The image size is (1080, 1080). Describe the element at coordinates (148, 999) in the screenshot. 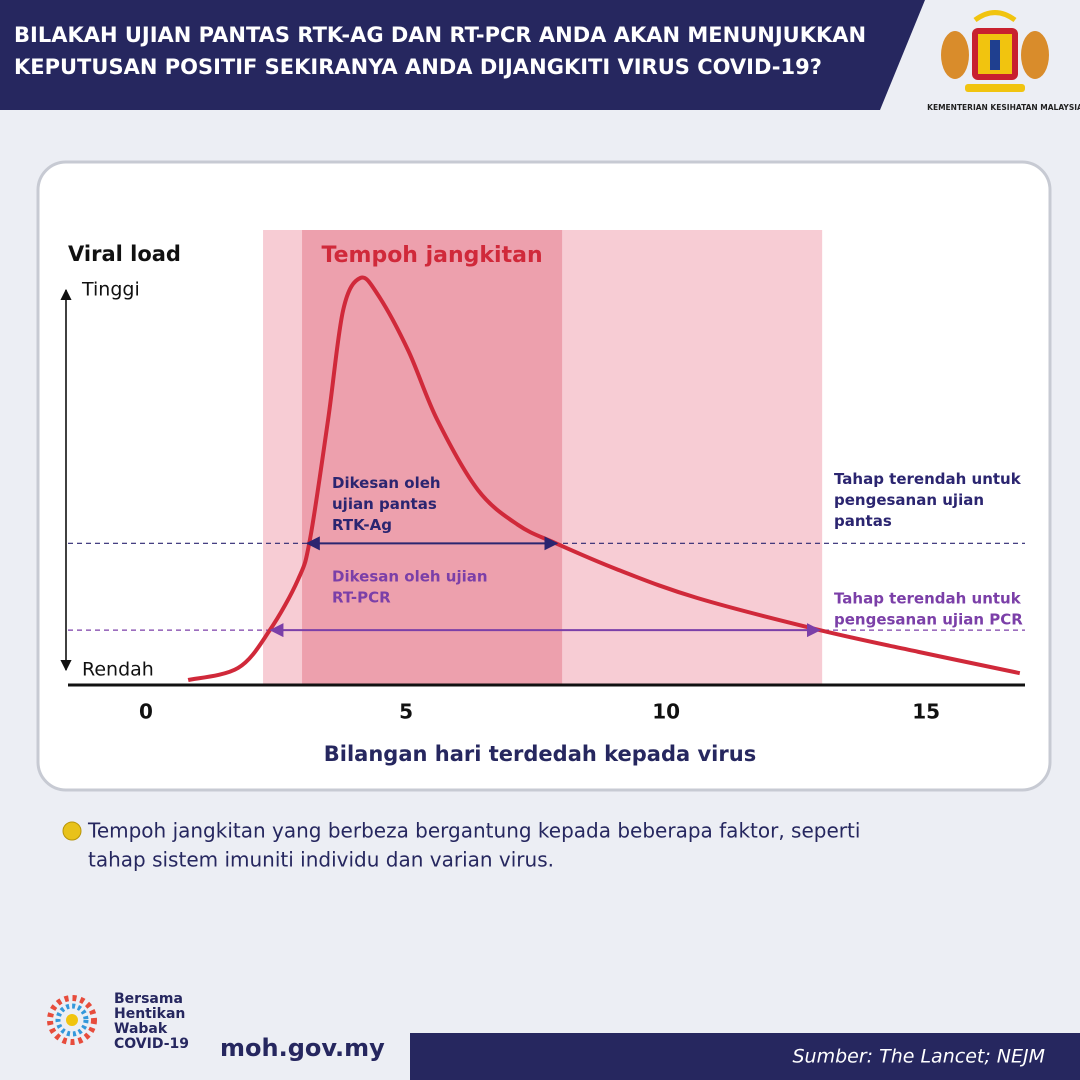

I see `campaign-text: Bersama` at that location.